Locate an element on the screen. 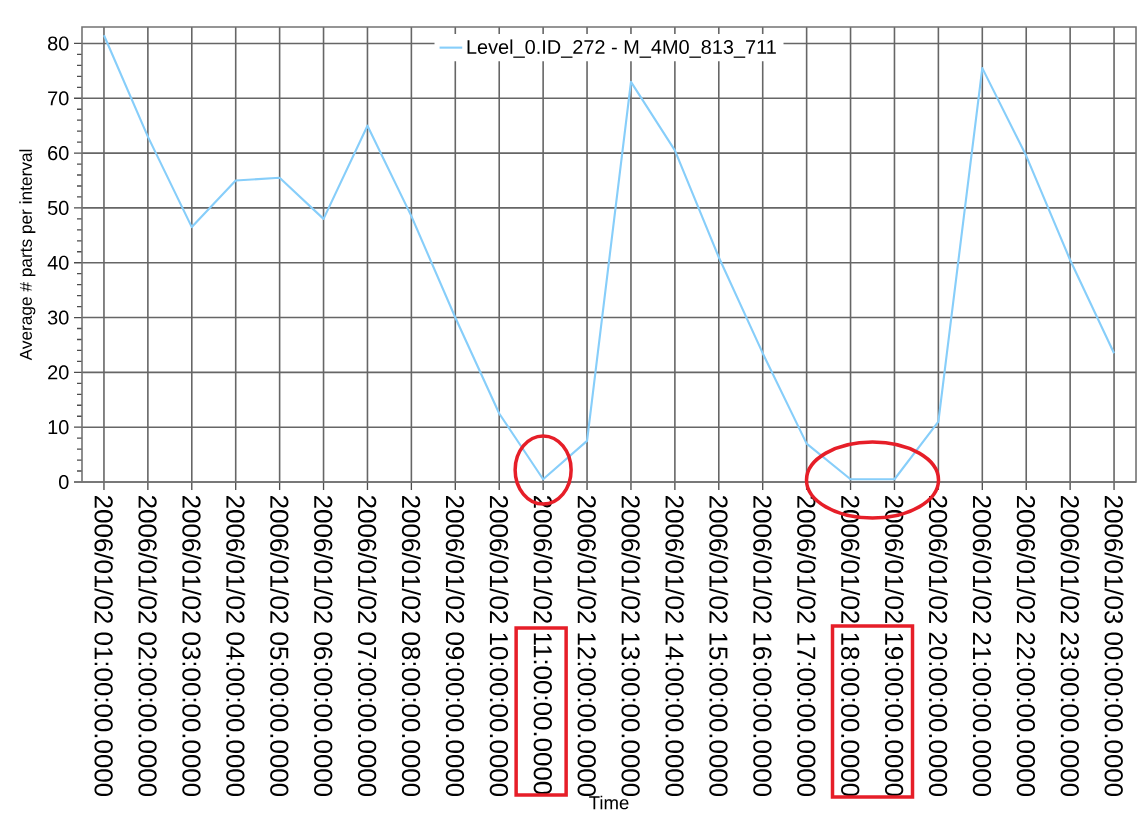  y-axis-title: Average # parts per interval is located at coordinates (27, 255).